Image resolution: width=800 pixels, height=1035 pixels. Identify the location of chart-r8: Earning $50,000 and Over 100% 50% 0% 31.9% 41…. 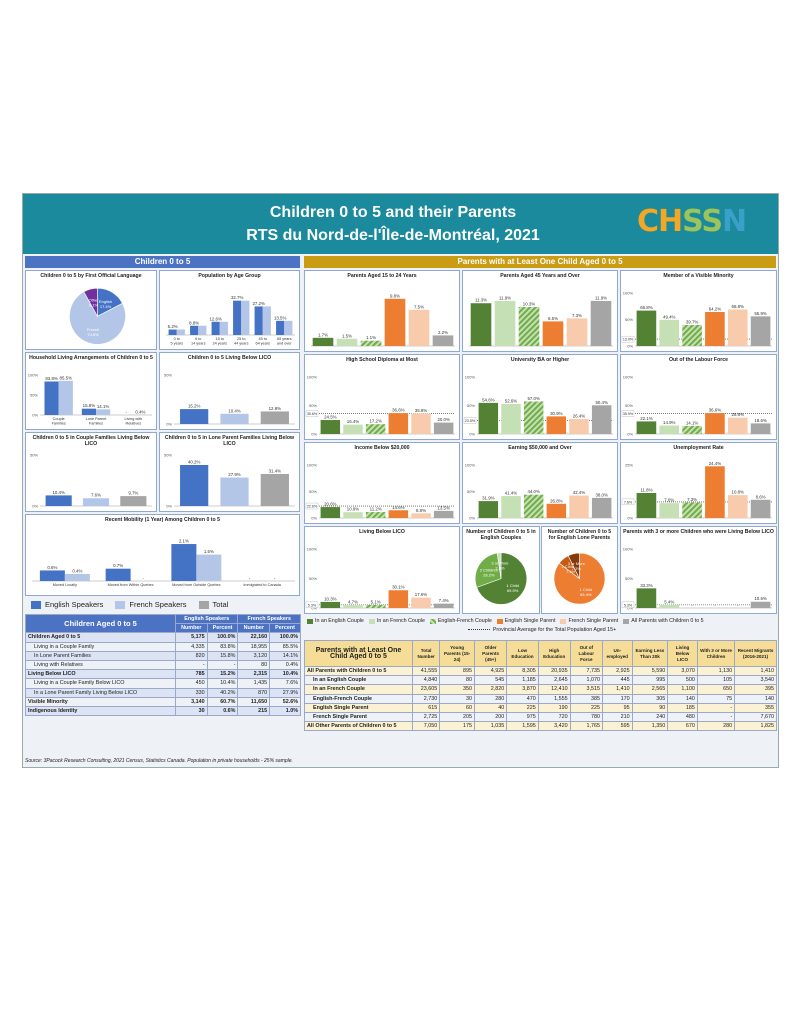
(540, 483).